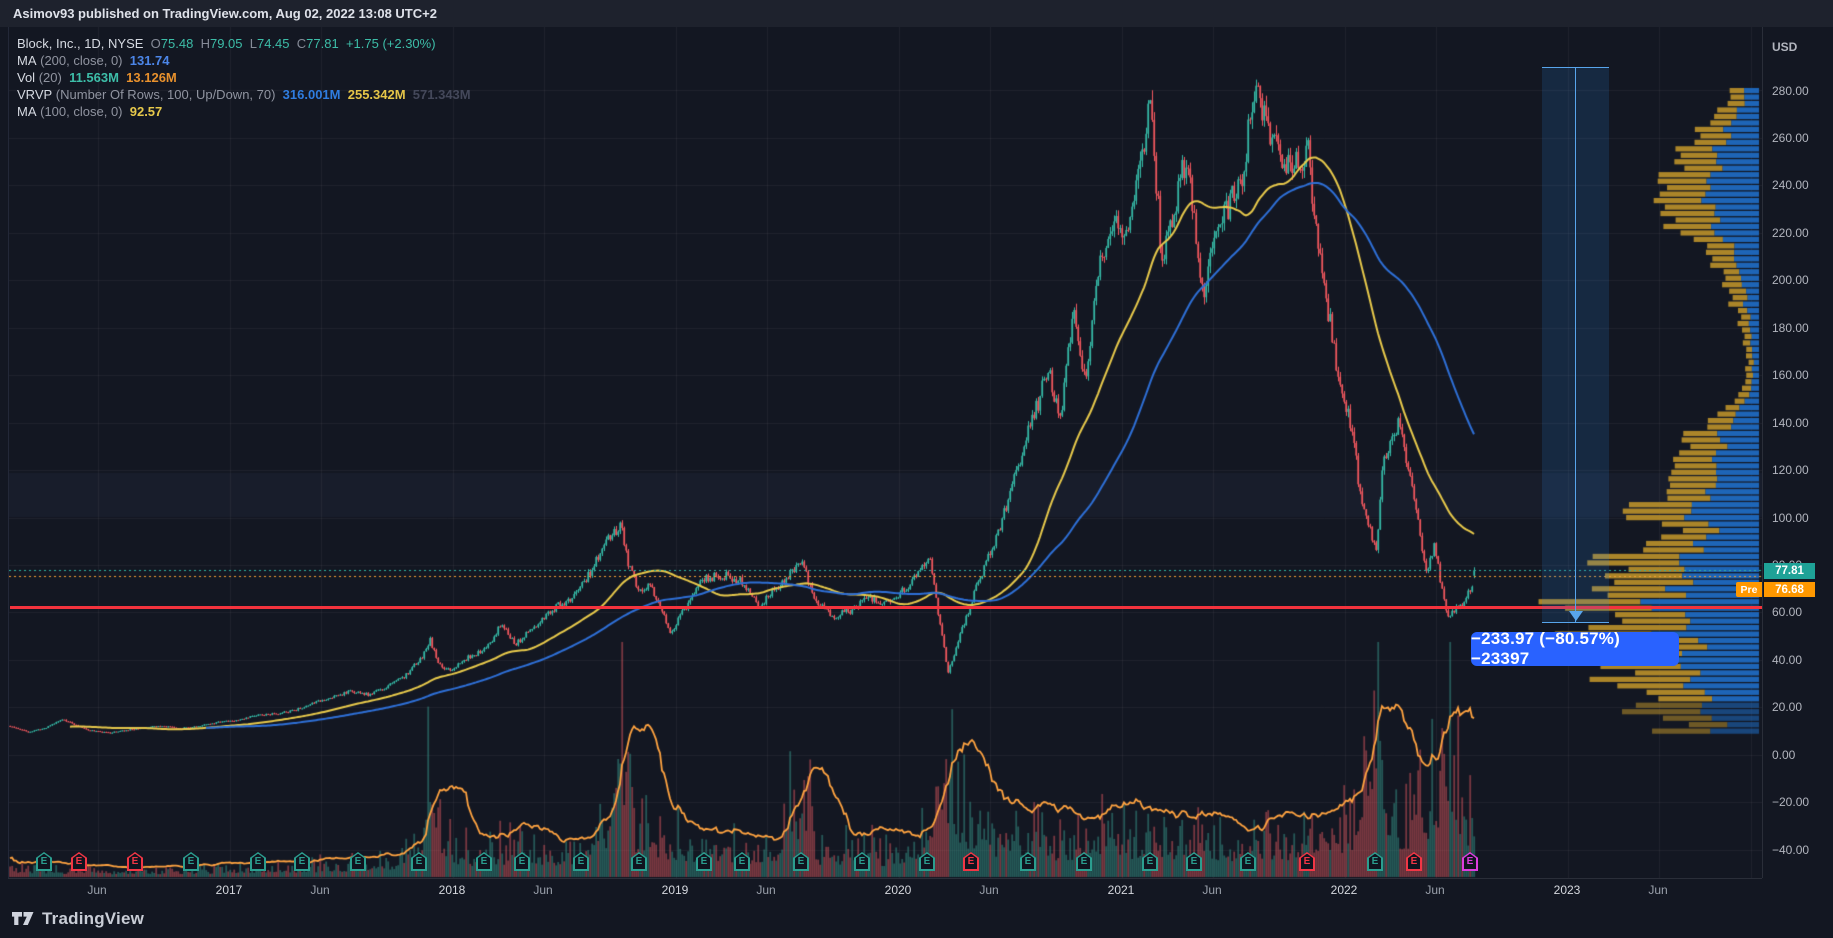 The height and width of the screenshot is (938, 1833). What do you see at coordinates (50, 77) in the screenshot?
I see `indicator-params: (20)` at bounding box center [50, 77].